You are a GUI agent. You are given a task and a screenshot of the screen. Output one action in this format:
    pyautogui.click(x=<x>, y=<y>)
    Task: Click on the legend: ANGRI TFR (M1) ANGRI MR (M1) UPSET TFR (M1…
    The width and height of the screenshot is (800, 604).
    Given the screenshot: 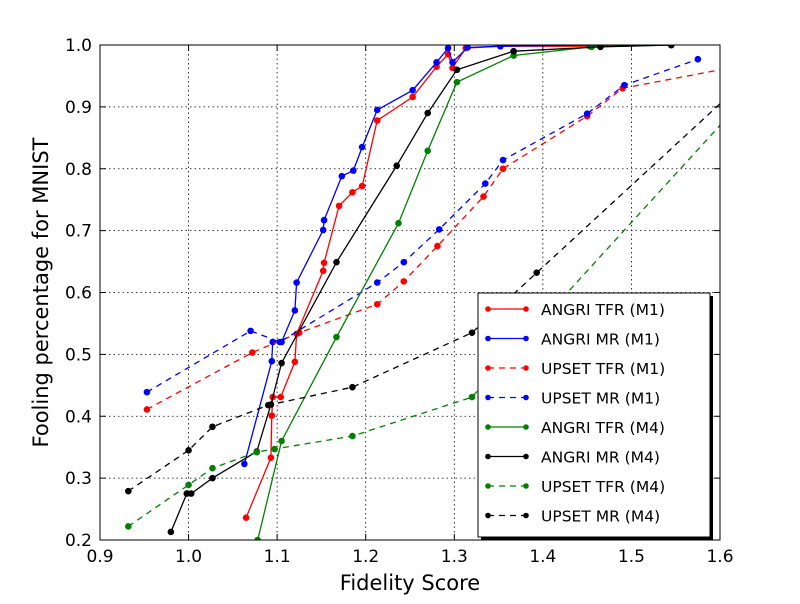 What is the action you would take?
    pyautogui.click(x=595, y=416)
    